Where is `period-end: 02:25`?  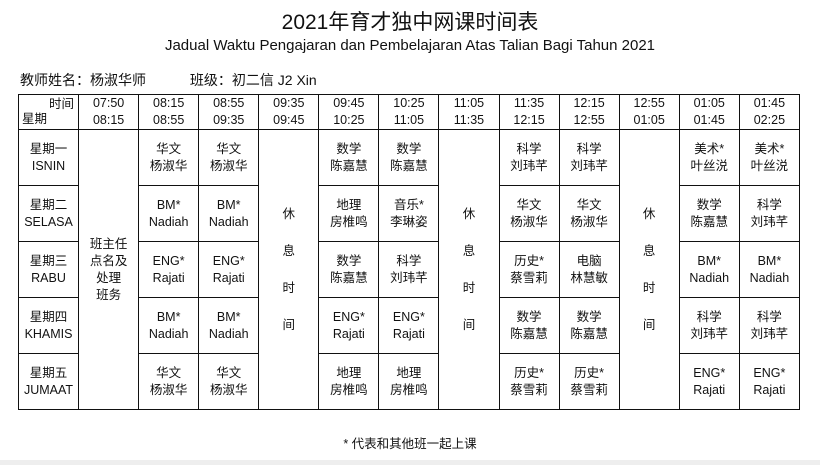
period-end: 02:25 is located at coordinates (769, 120).